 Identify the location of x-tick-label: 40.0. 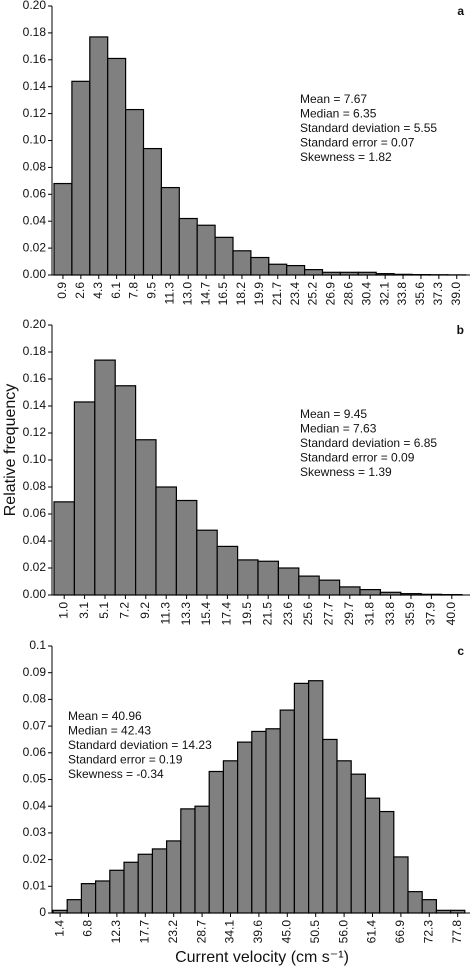
(451, 614).